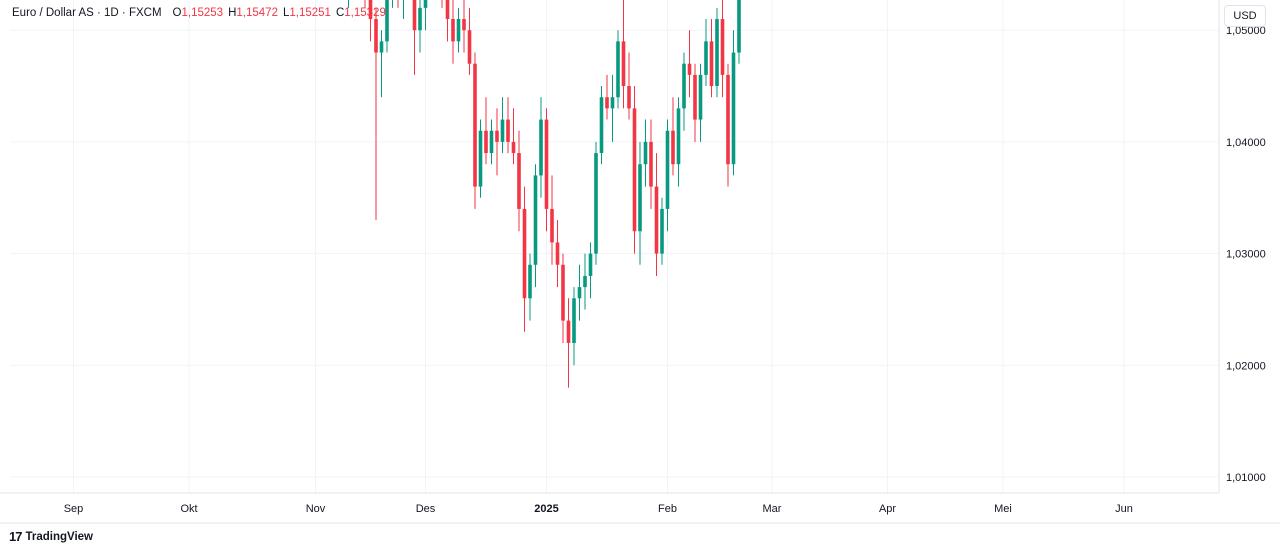  Describe the element at coordinates (1246, 143) in the screenshot. I see `y-tick-label: 1,04000` at that location.